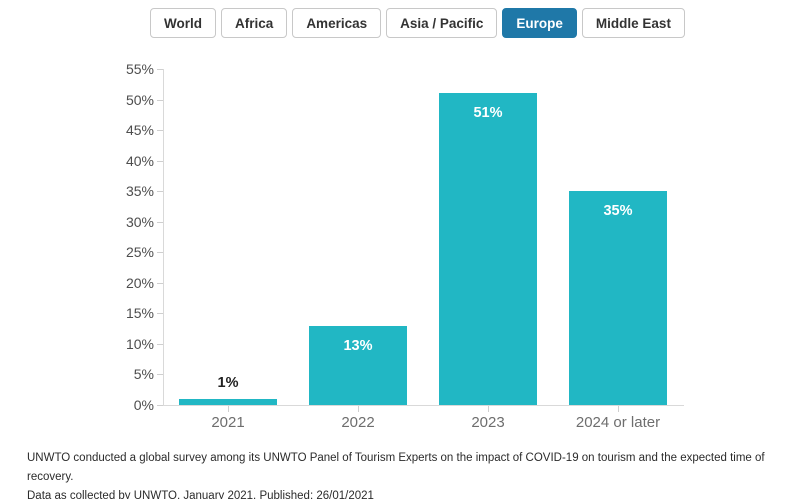 This screenshot has width=807, height=499. Describe the element at coordinates (633, 23) in the screenshot. I see `tab-middle-east: Middle East` at that location.